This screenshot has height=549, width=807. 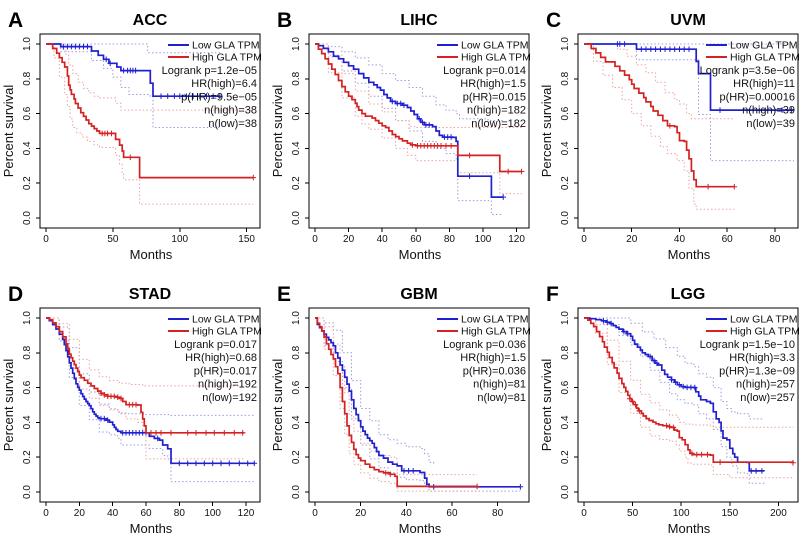 I want to click on stats-line: HR(high)=3.3, so click(x=762, y=358).